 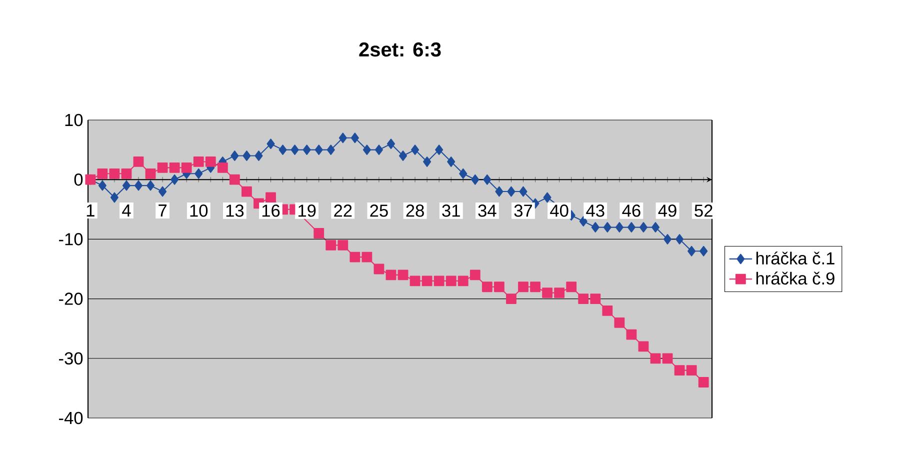 What do you see at coordinates (451, 210) in the screenshot?
I see `x-tick-label: 31` at bounding box center [451, 210].